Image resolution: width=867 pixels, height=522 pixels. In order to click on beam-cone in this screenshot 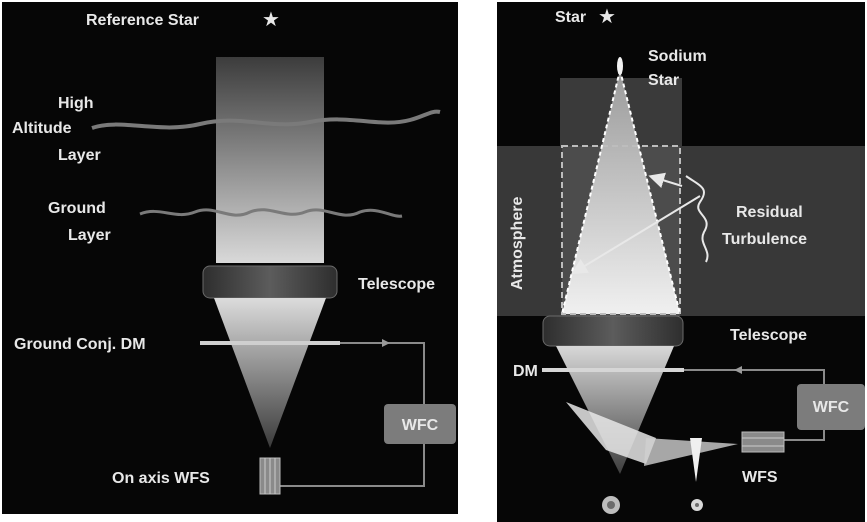, I will do `click(270, 373)`.